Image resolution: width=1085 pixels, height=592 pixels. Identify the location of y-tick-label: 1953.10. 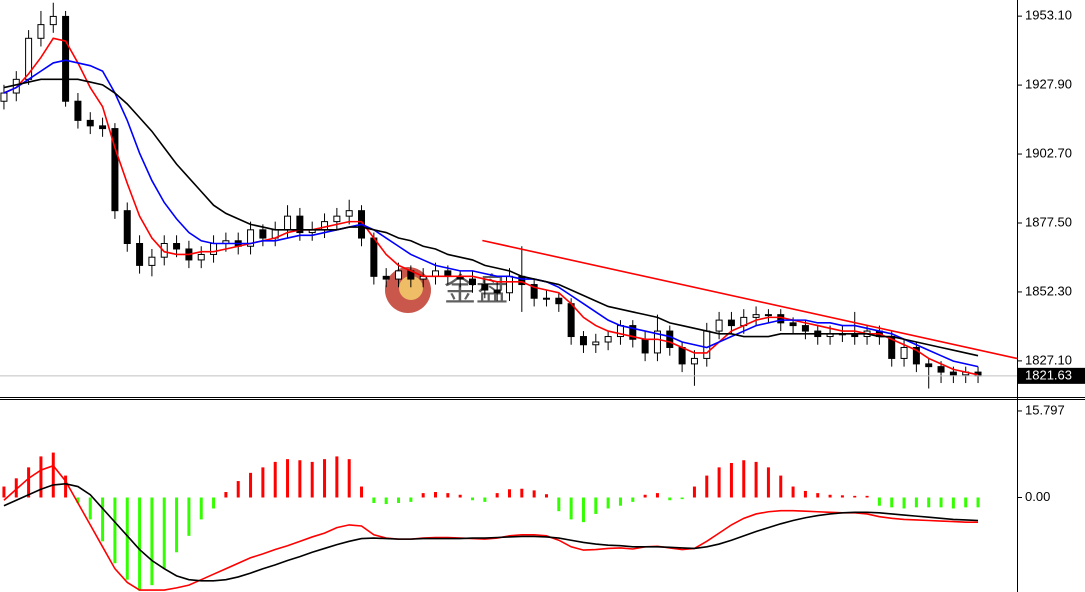
(1048, 15).